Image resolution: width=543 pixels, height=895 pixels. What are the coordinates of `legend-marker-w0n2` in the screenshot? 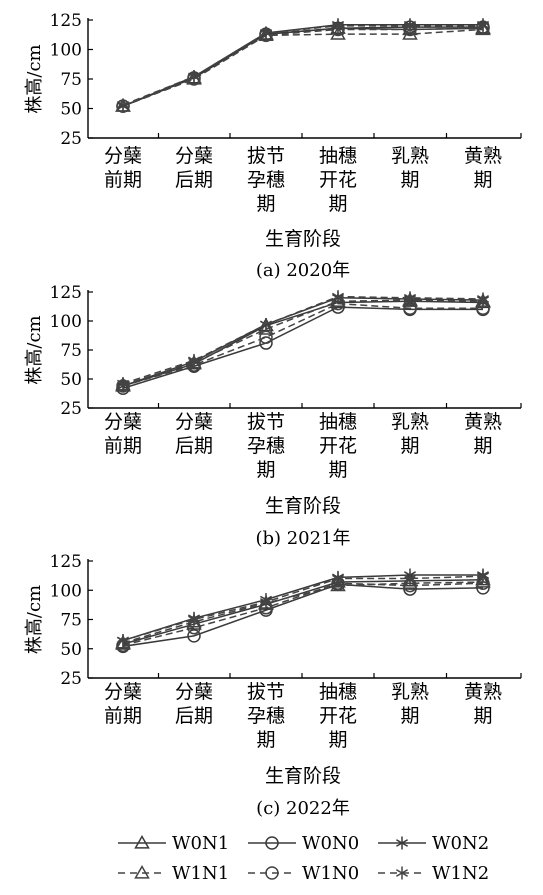 It's located at (402, 843).